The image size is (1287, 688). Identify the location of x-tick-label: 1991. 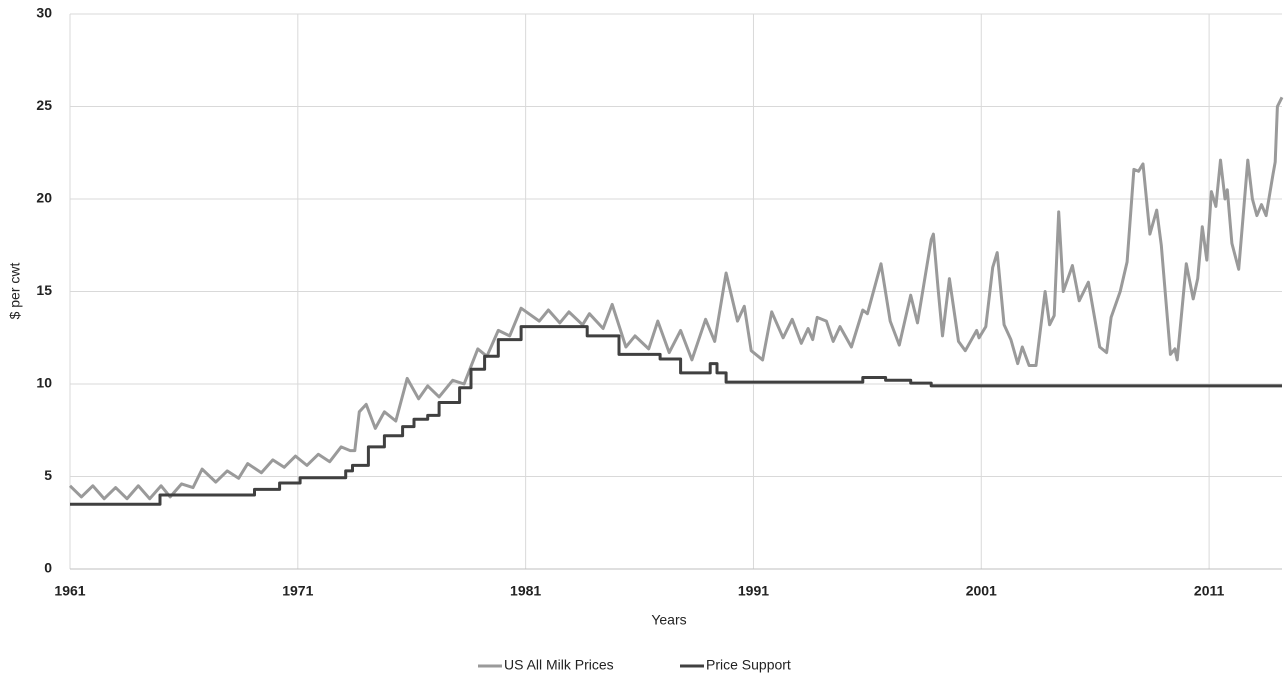
(753, 591).